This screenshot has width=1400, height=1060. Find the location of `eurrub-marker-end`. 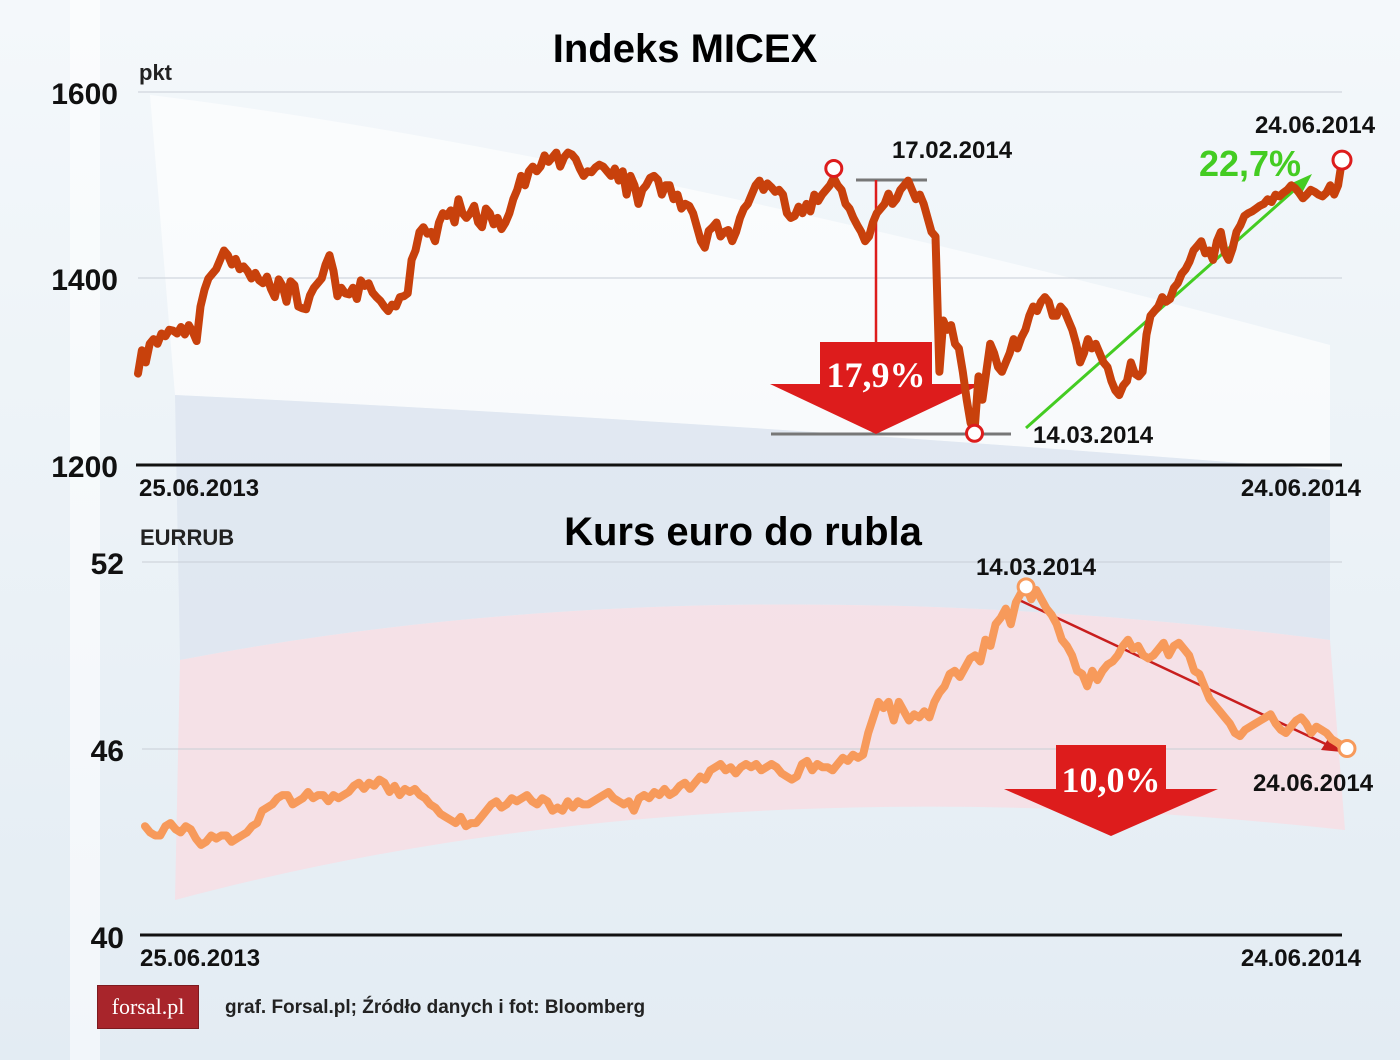

eurrub-marker-end is located at coordinates (1347, 748).